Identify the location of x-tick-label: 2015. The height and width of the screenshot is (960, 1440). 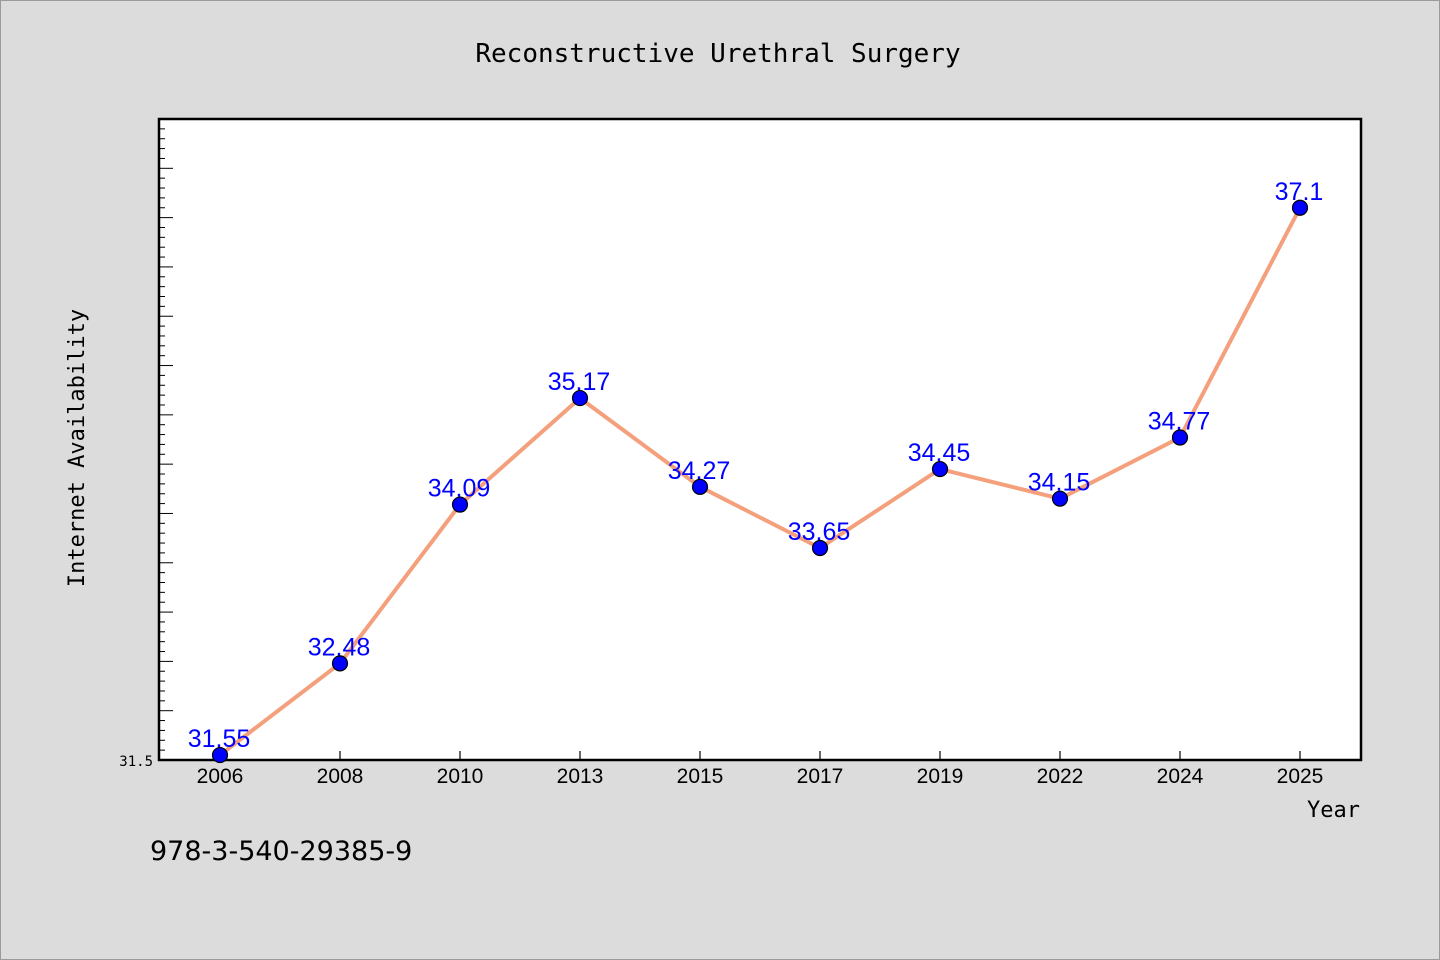
(700, 776).